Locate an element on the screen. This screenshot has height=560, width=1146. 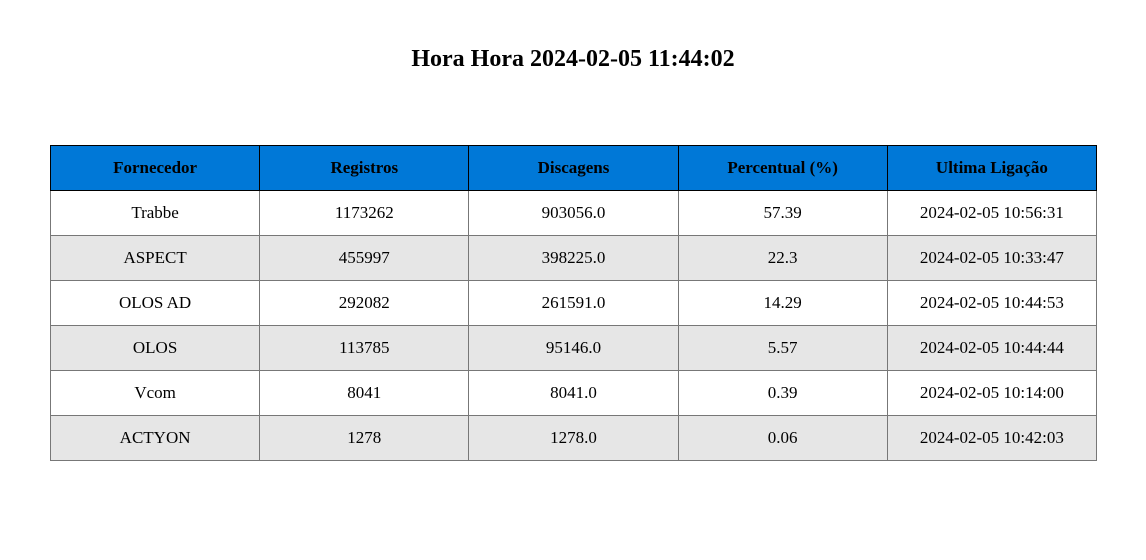
table-row: OLOS 113785 95146.0 5.57 2024-02-05 10:44:44 is located at coordinates (573, 348).